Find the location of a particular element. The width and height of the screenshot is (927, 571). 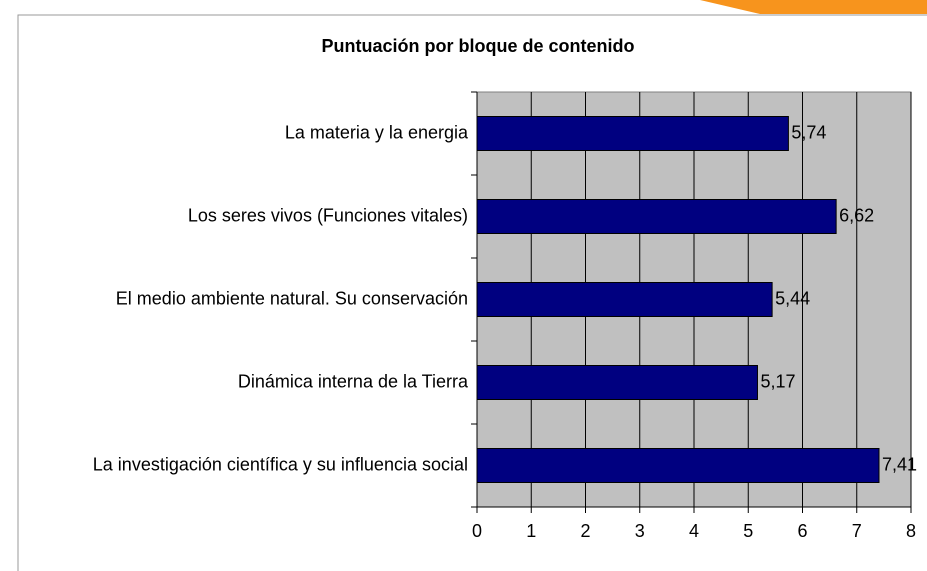

x-tick-label: 6 is located at coordinates (802, 531).